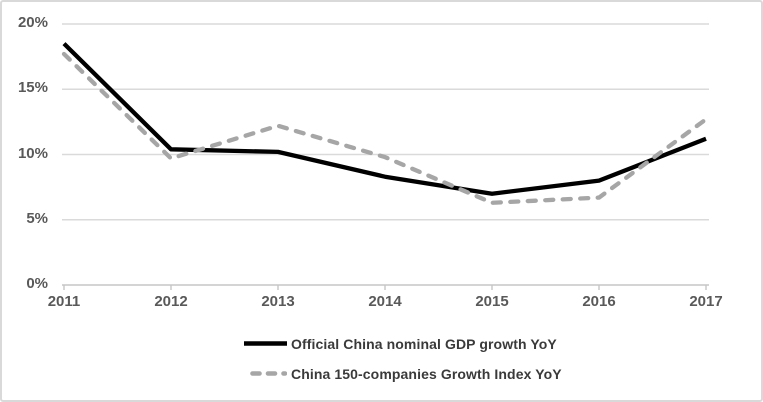 The height and width of the screenshot is (402, 763). I want to click on legend-item-gdp: Official China nominal GDP growth YoY, so click(401, 343).